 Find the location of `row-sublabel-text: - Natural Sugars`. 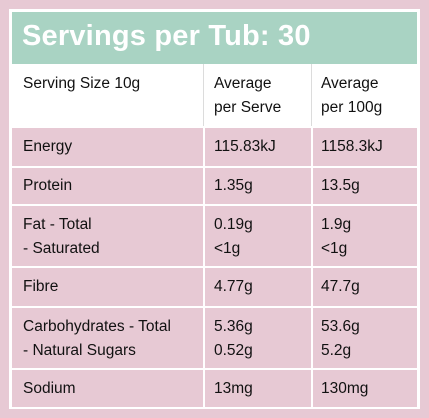

row-sublabel-text: - Natural Sugars is located at coordinates (79, 350).